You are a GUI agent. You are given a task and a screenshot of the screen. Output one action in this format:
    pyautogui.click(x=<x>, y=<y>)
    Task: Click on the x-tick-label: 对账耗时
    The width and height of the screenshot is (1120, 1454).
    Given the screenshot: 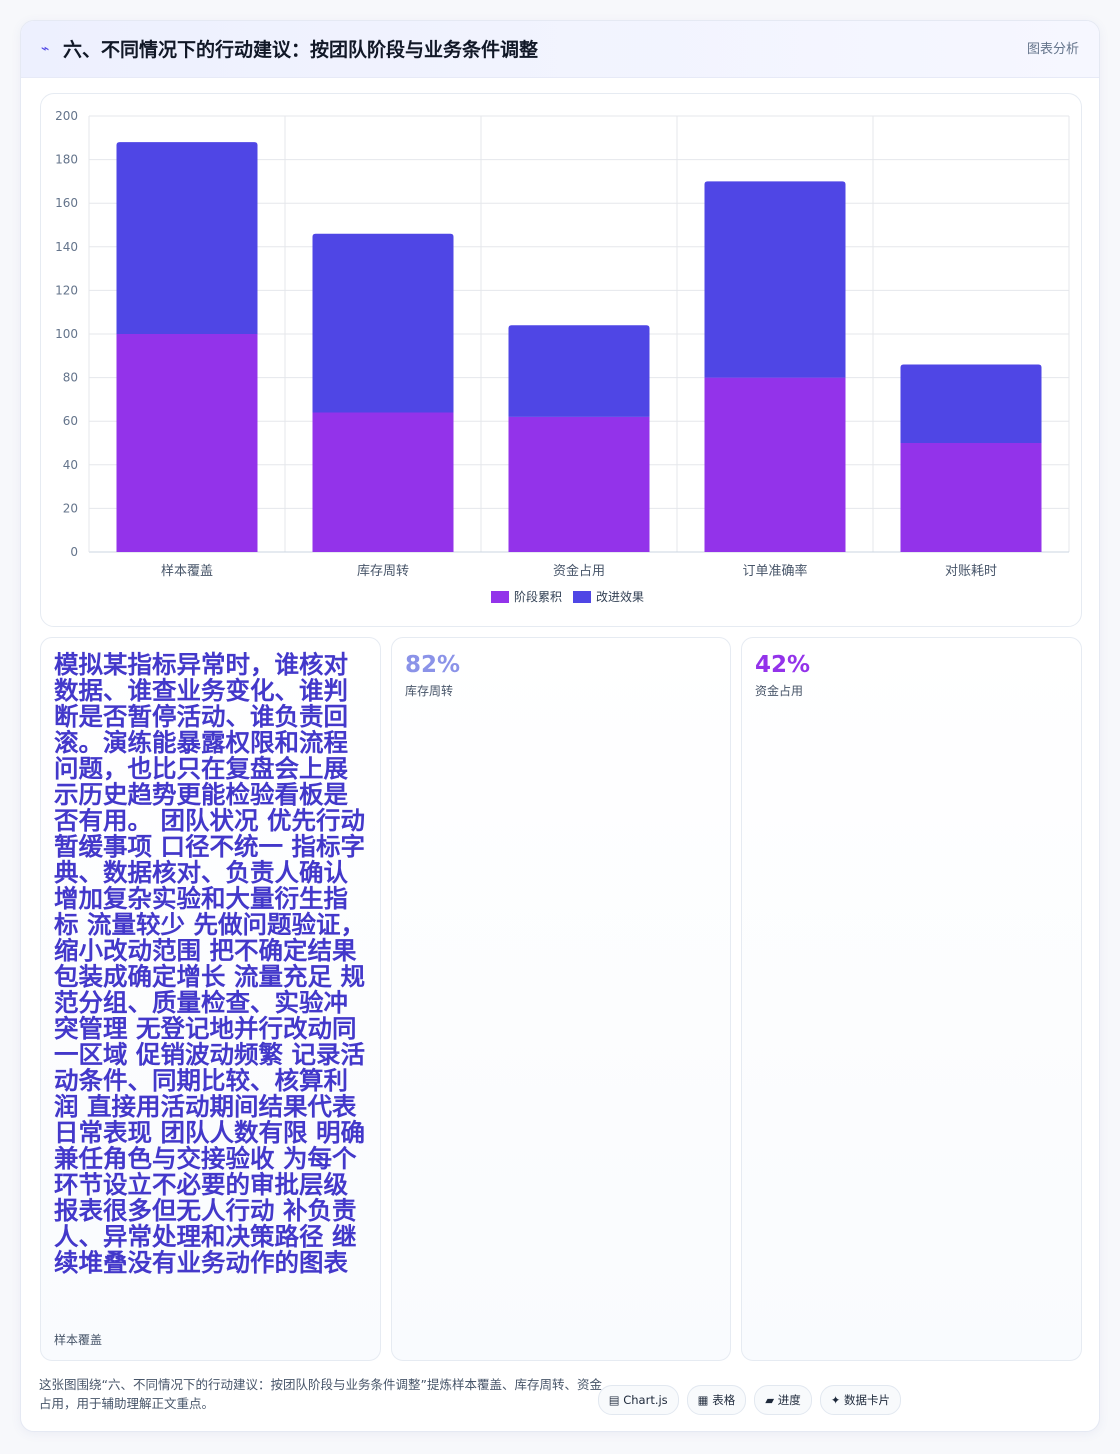 What is the action you would take?
    pyautogui.click(x=971, y=571)
    